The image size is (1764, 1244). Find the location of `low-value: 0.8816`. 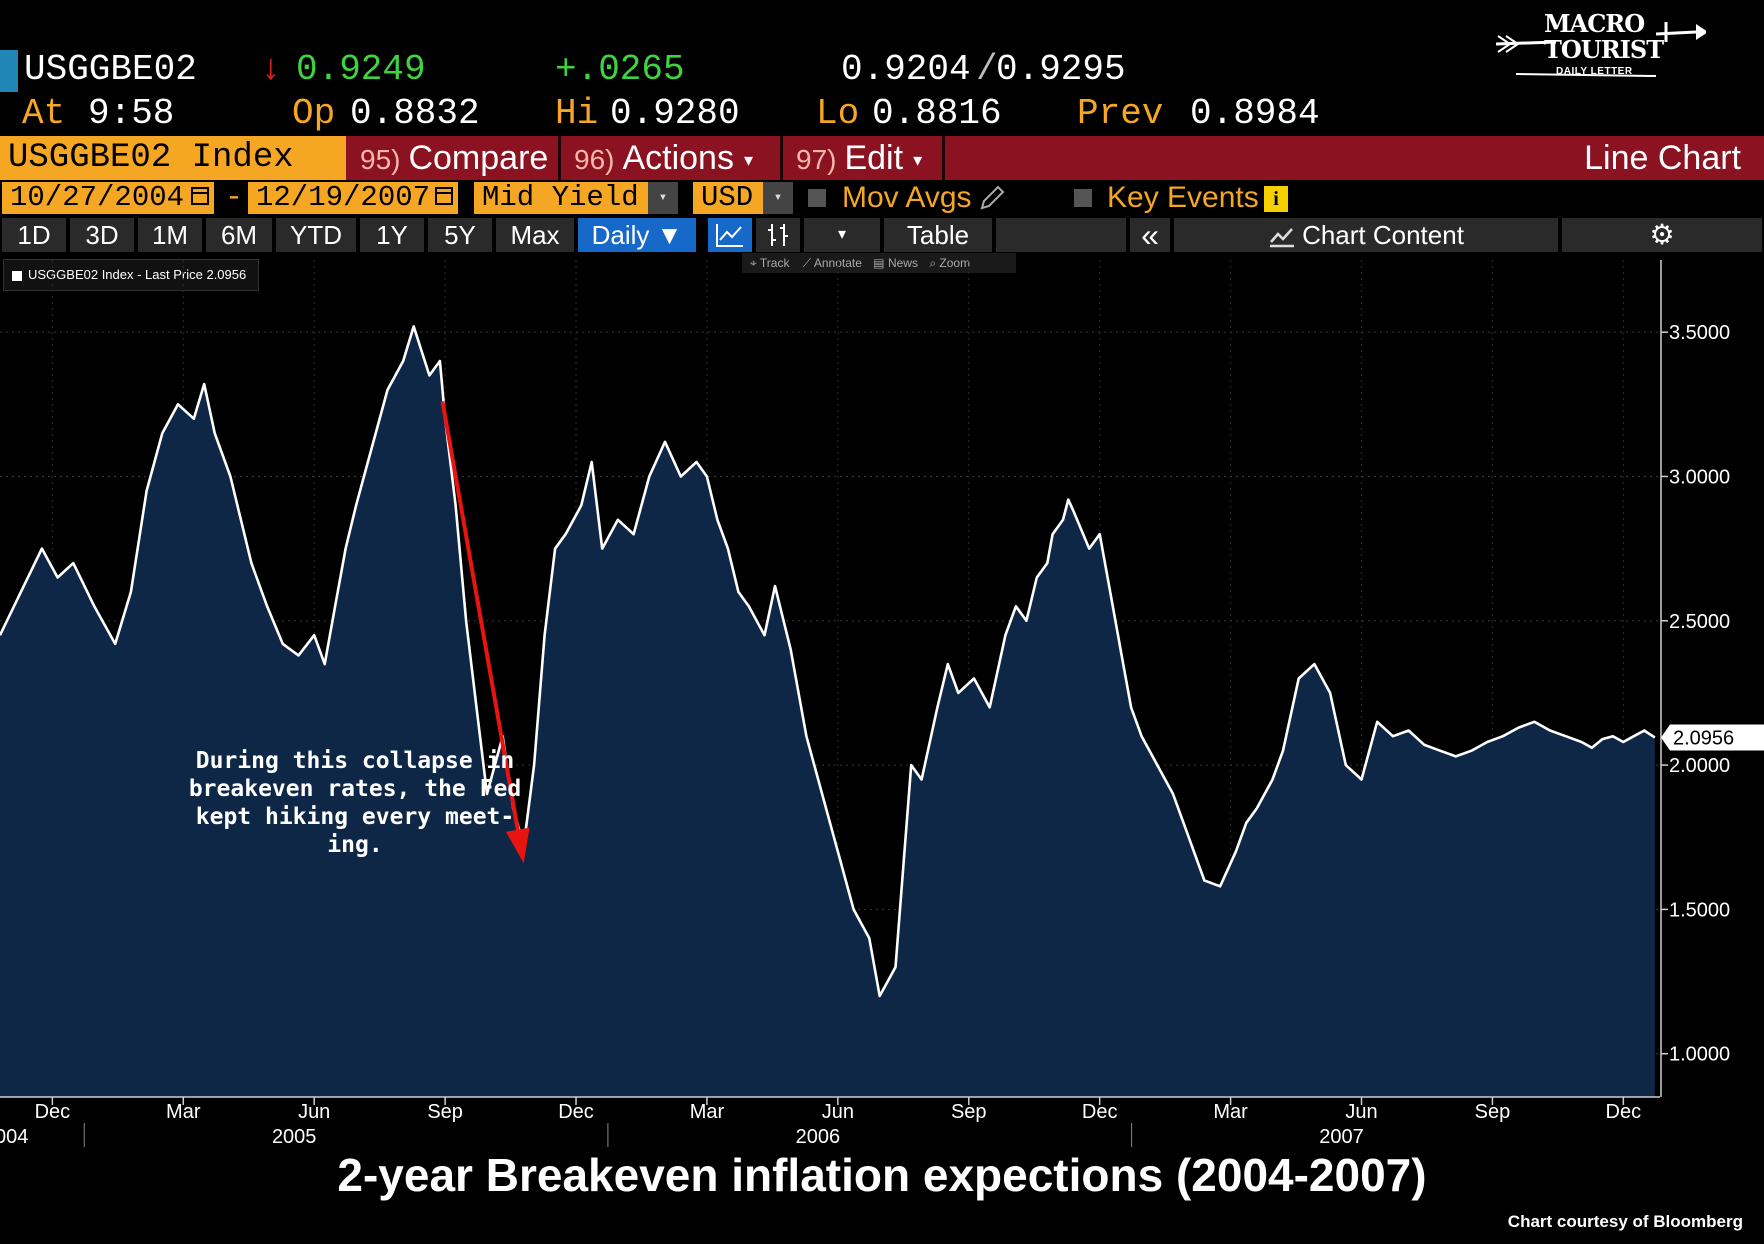

low-value: 0.8816 is located at coordinates (937, 113).